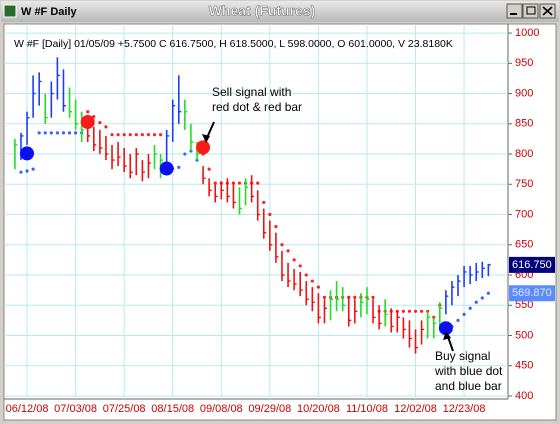 This screenshot has width=560, height=424. I want to click on y-tick-label: 950, so click(524, 63).